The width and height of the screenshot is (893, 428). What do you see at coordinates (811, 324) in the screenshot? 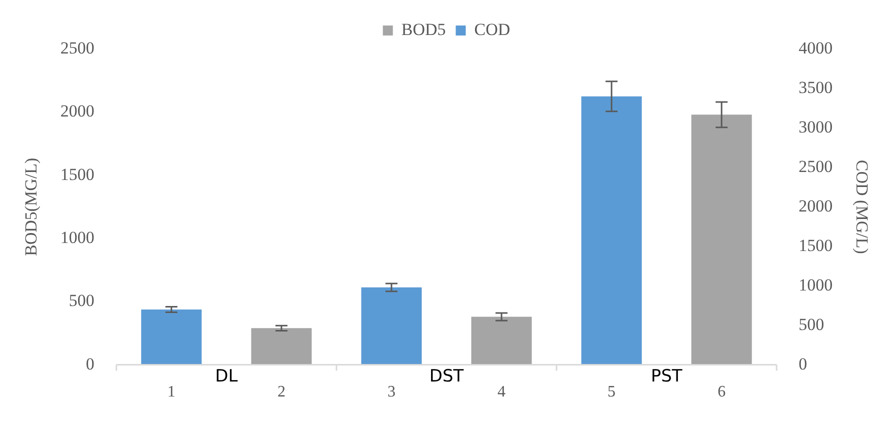
I see `y2-tick-label: 500` at bounding box center [811, 324].